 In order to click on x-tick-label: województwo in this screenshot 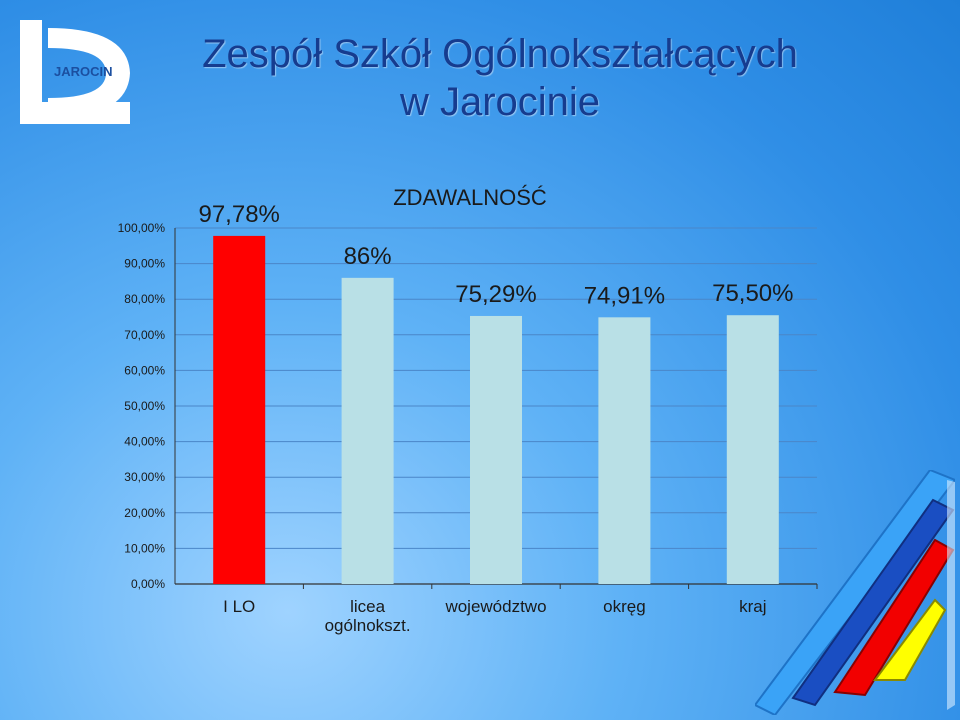, I will do `click(495, 606)`.